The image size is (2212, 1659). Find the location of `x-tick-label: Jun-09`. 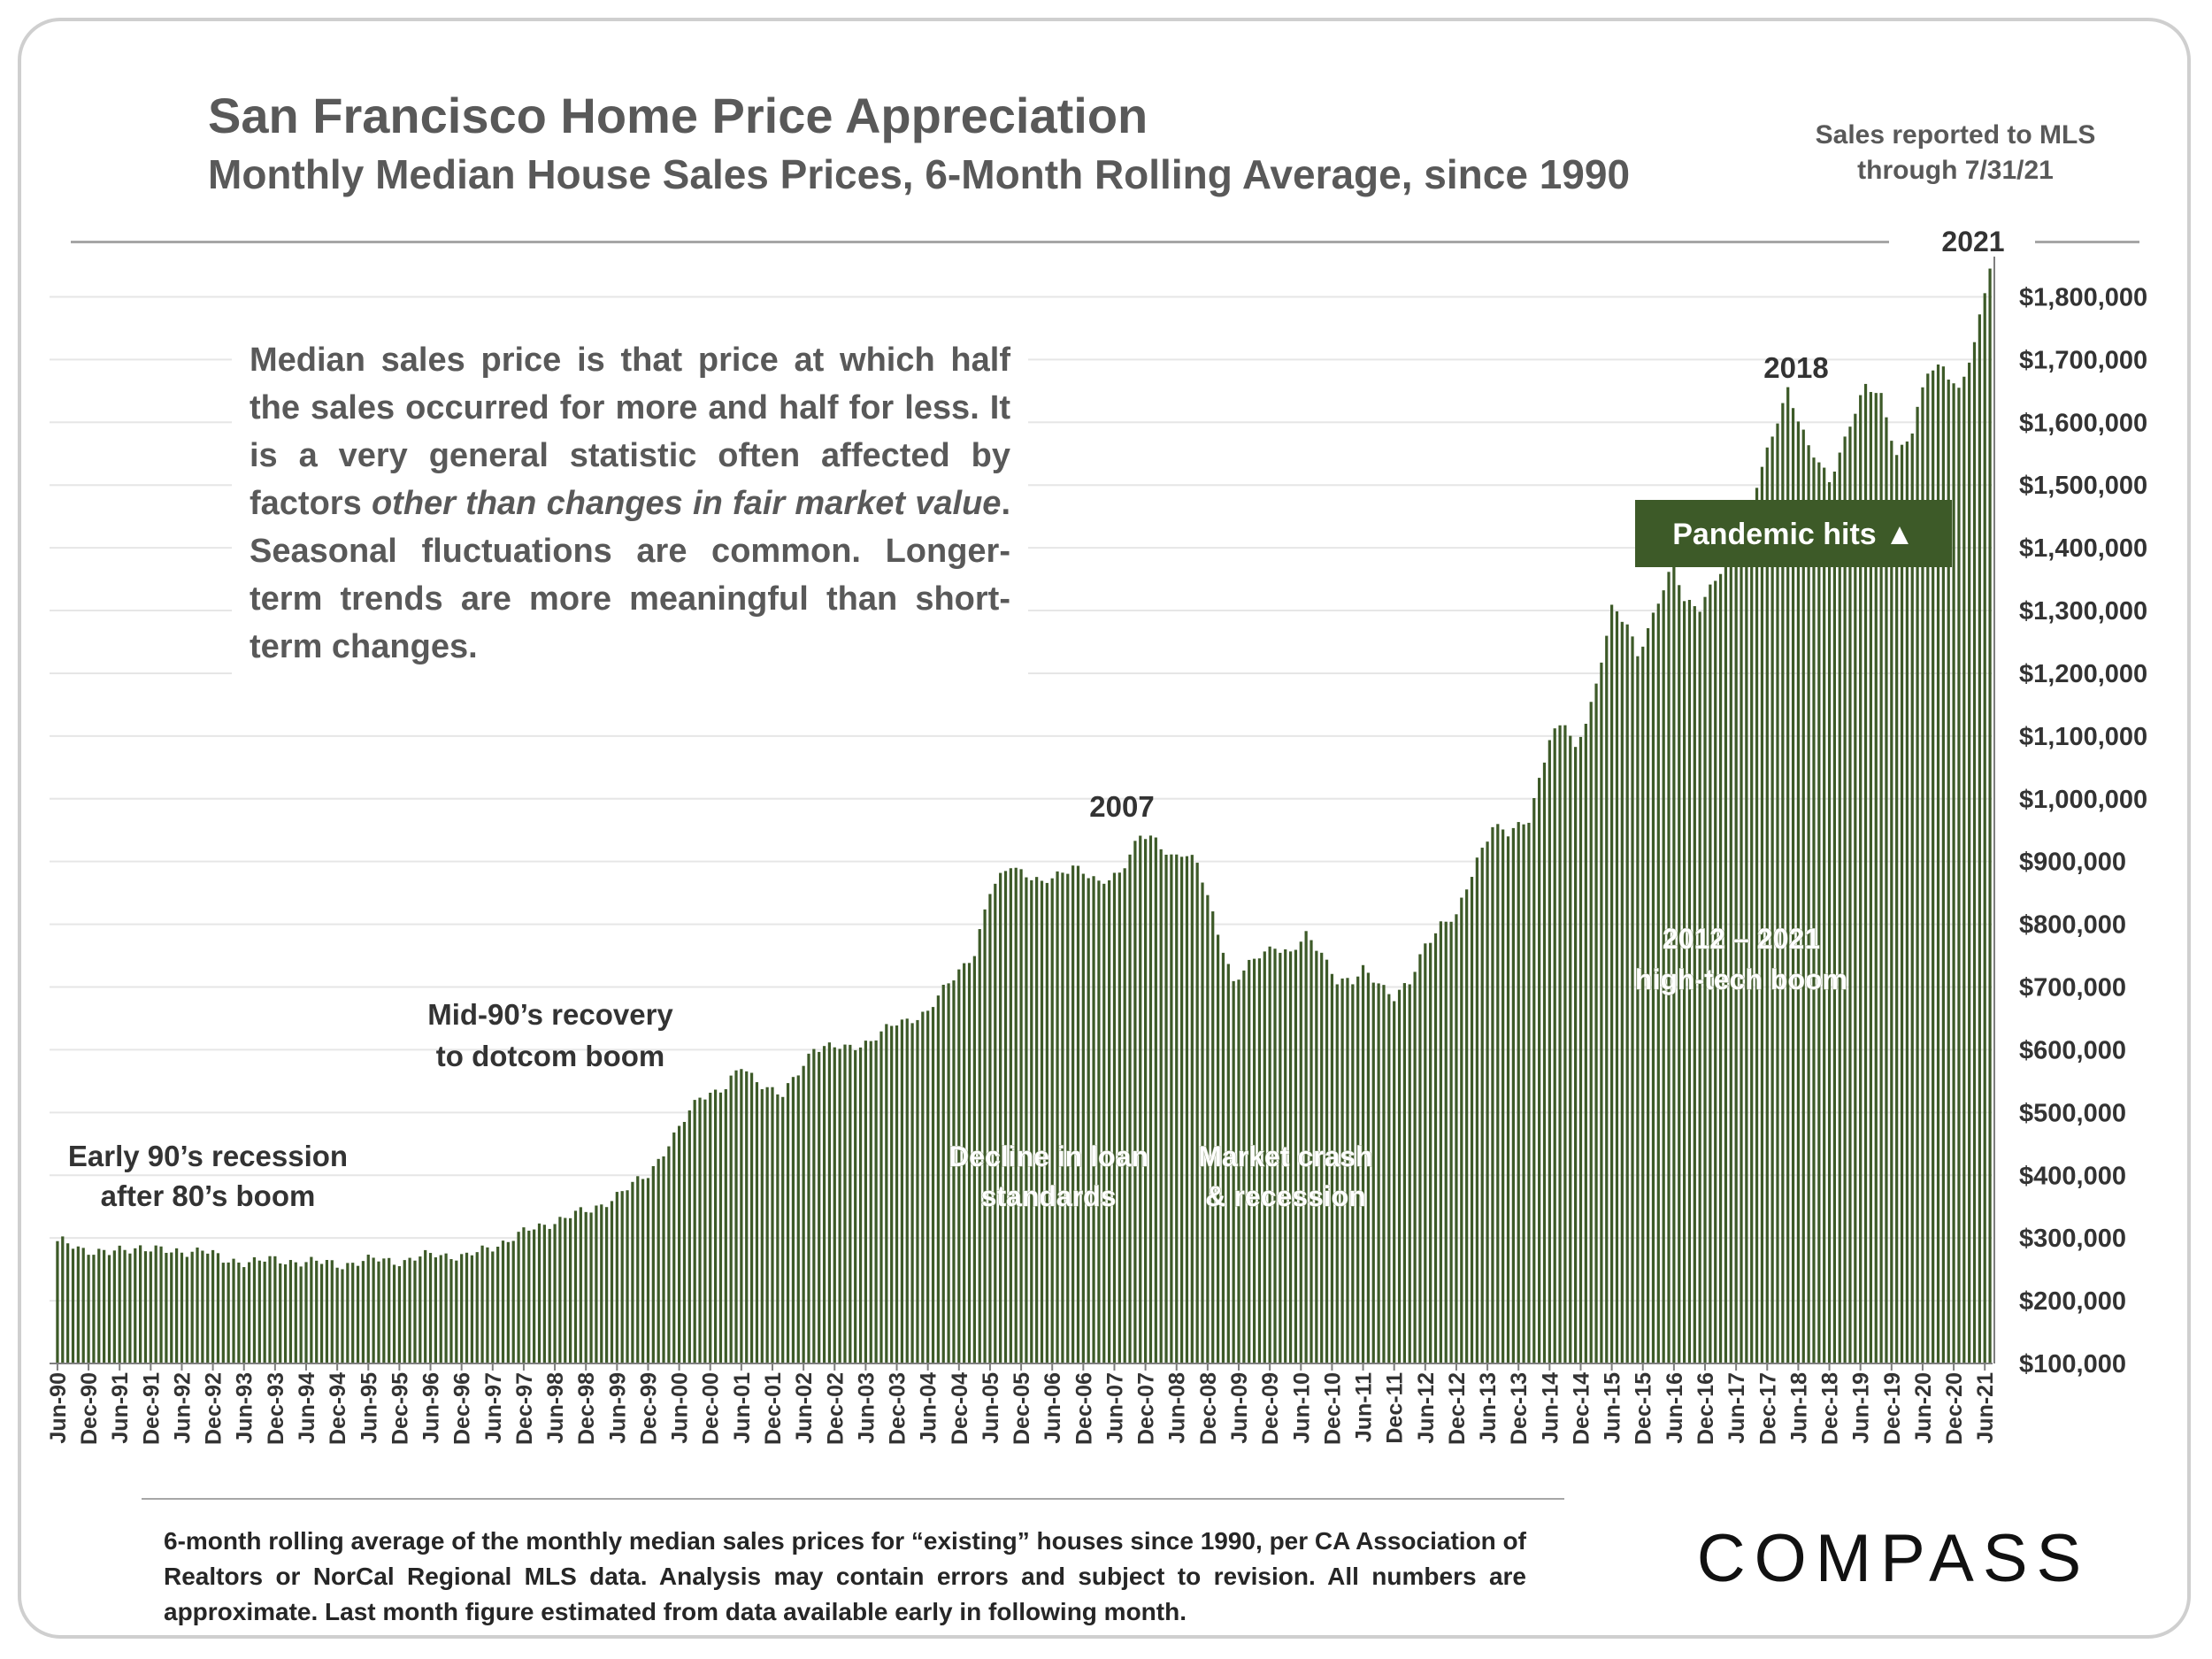

x-tick-label: Jun-09 is located at coordinates (1240, 1408).